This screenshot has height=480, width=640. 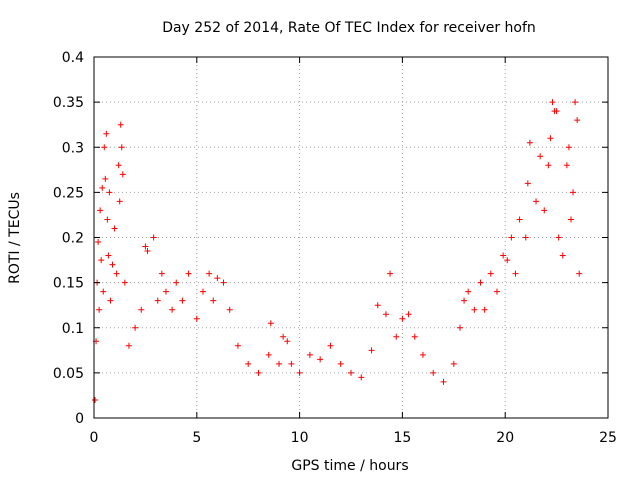 I want to click on y-tick-label: 0.4, so click(x=73, y=58).